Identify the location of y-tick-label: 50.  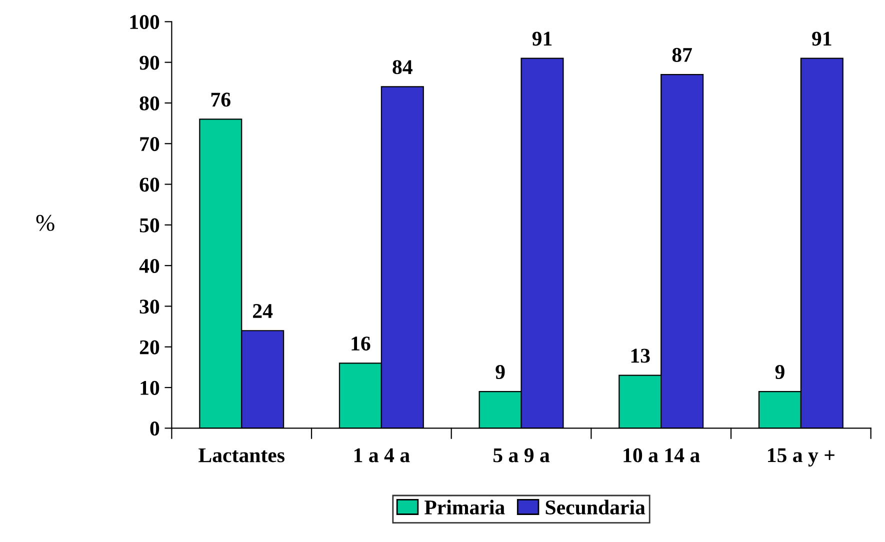
(150, 225).